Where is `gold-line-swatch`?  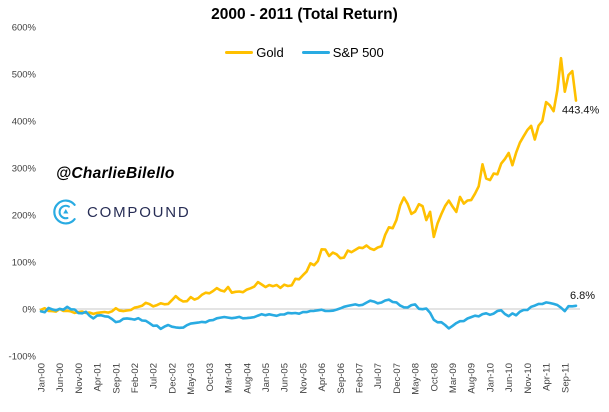 gold-line-swatch is located at coordinates (239, 52).